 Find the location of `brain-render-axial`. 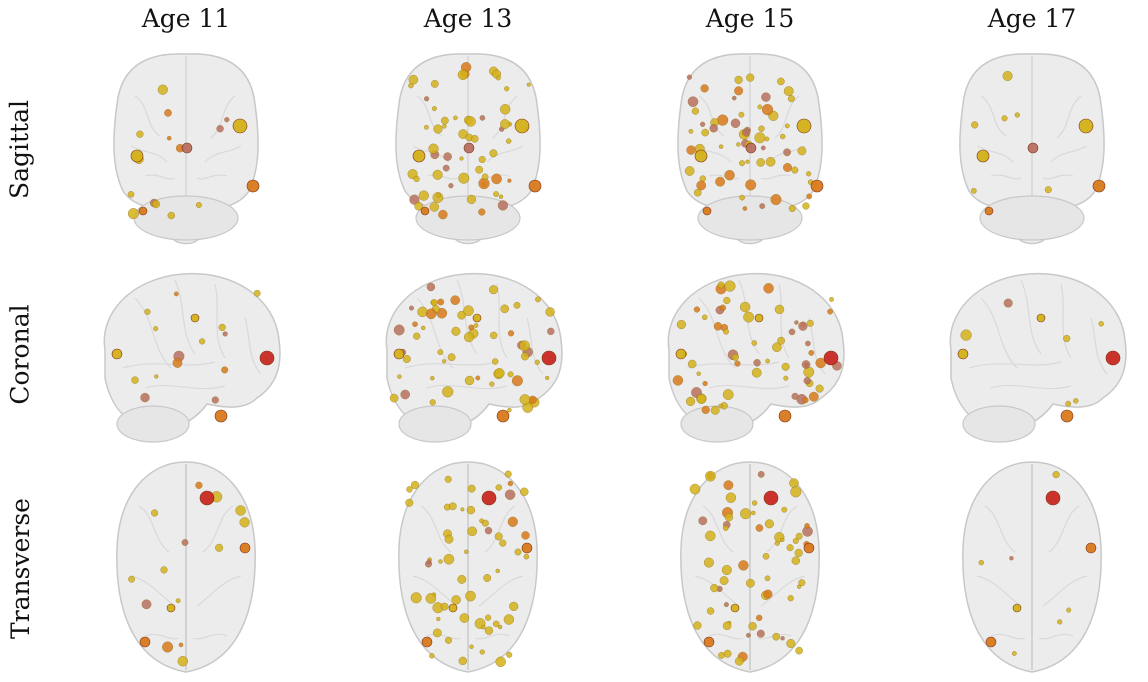

brain-render-axial is located at coordinates (750, 567).